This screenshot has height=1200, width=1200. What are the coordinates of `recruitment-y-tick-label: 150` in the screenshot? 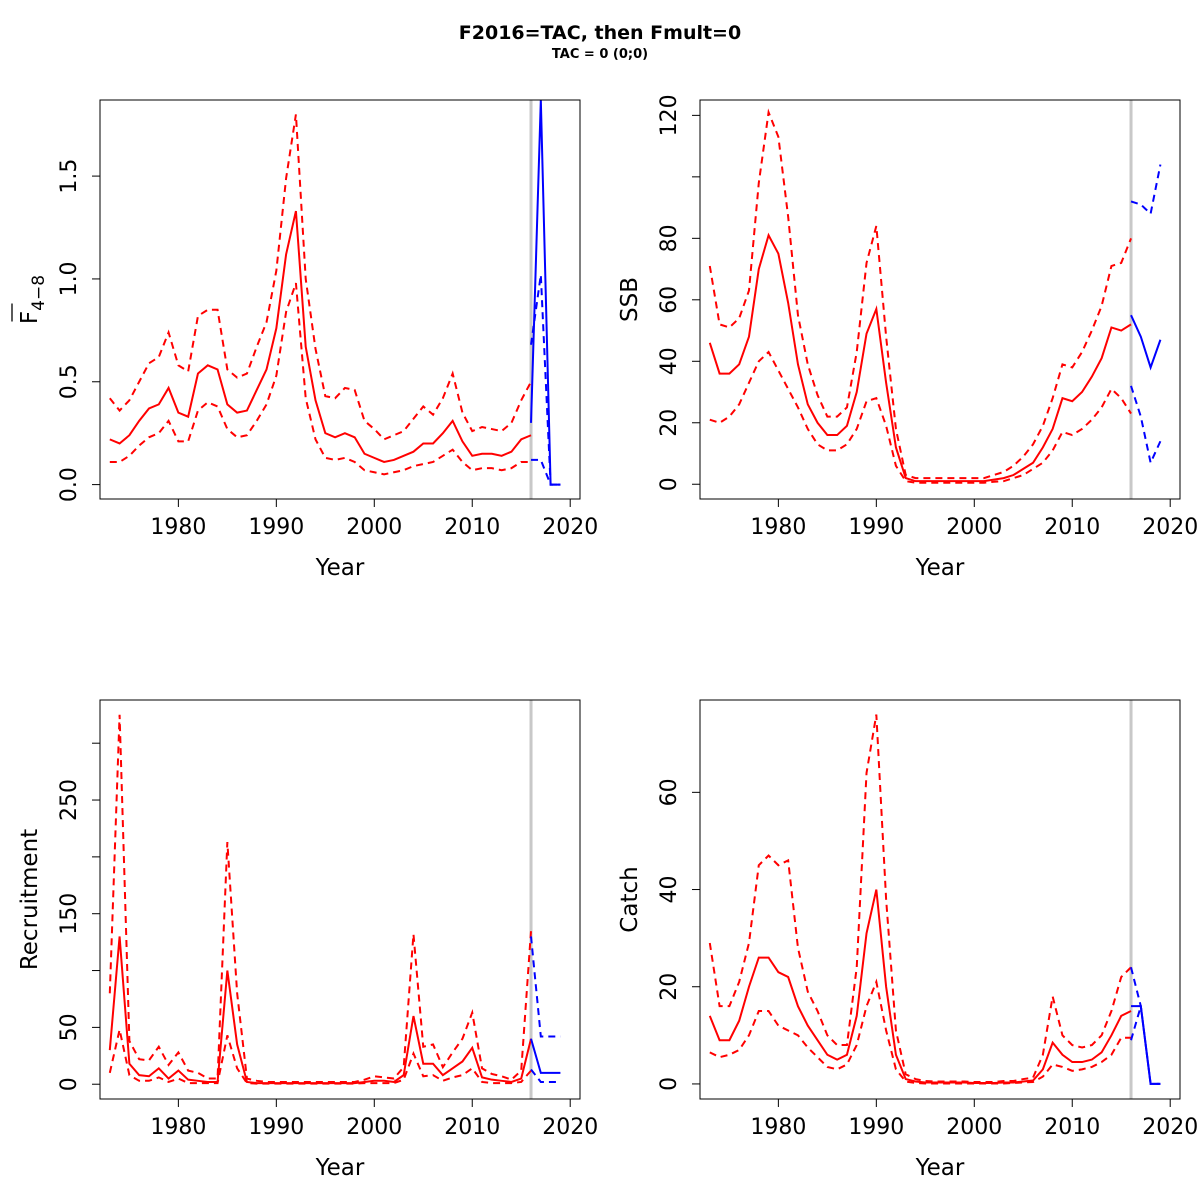 It's located at (69, 914).